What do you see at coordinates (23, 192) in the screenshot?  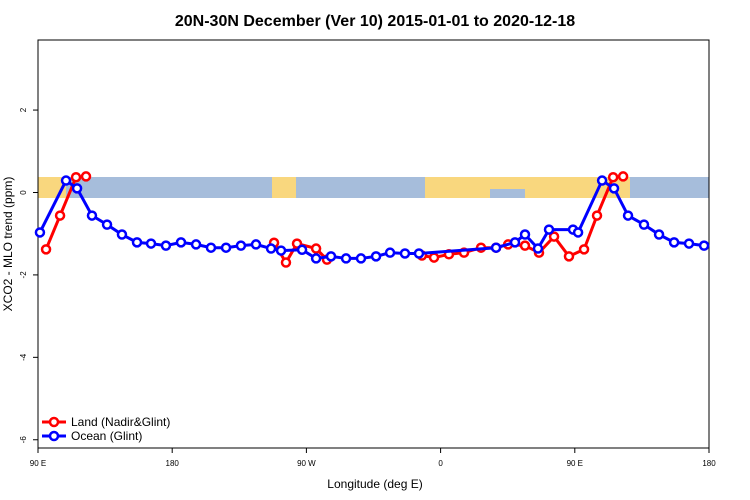 I see `y-tick-label: 0` at bounding box center [23, 192].